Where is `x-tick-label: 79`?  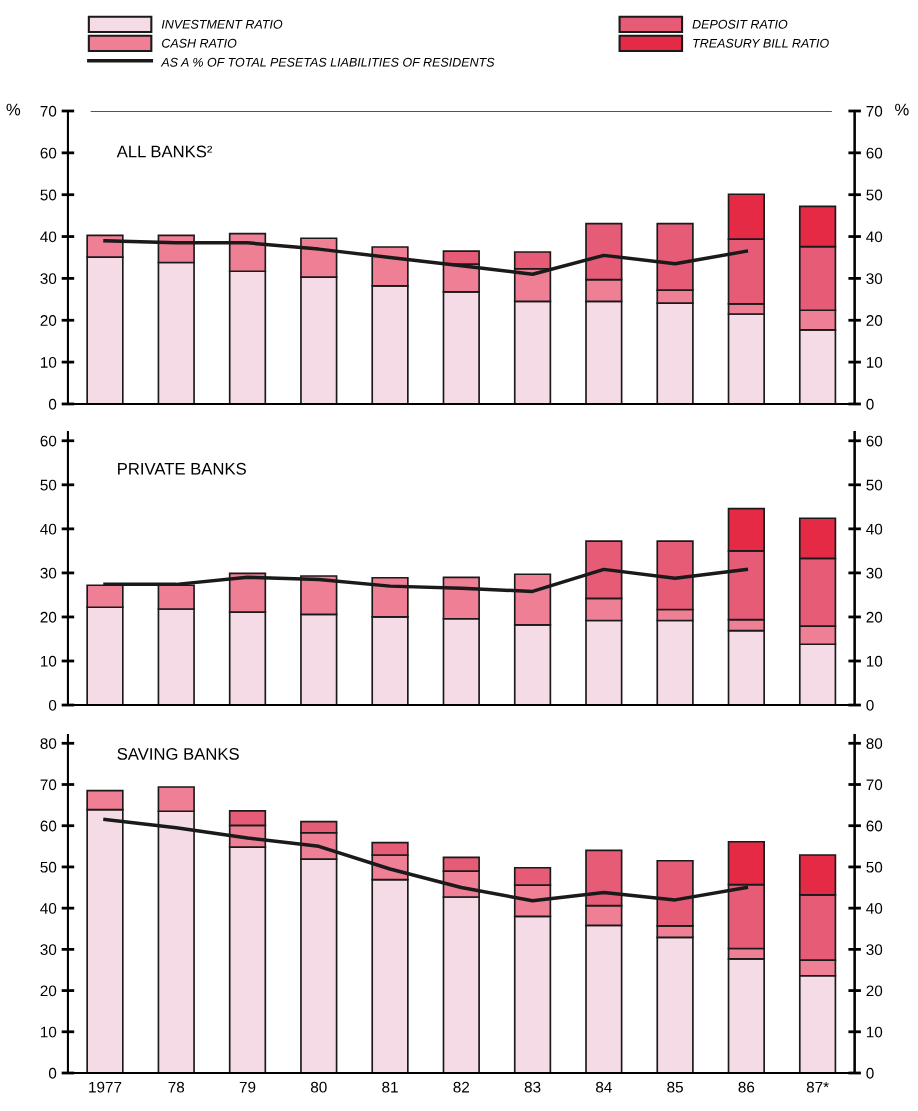
x-tick-label: 79 is located at coordinates (247, 1087).